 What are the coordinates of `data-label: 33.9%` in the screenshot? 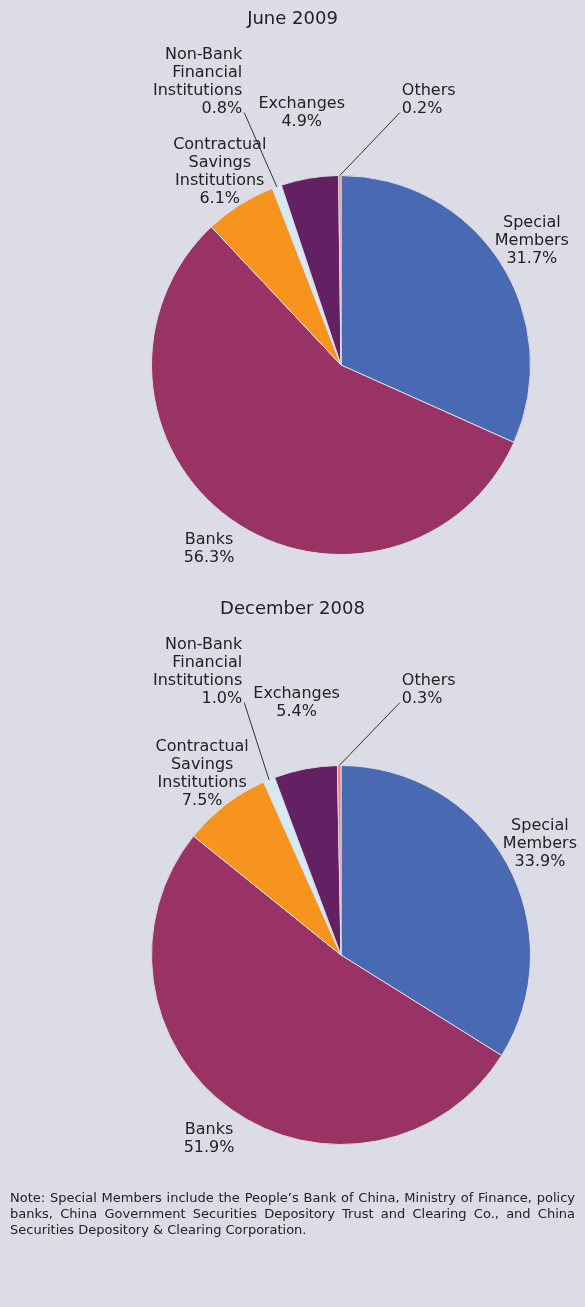 It's located at (540, 860).